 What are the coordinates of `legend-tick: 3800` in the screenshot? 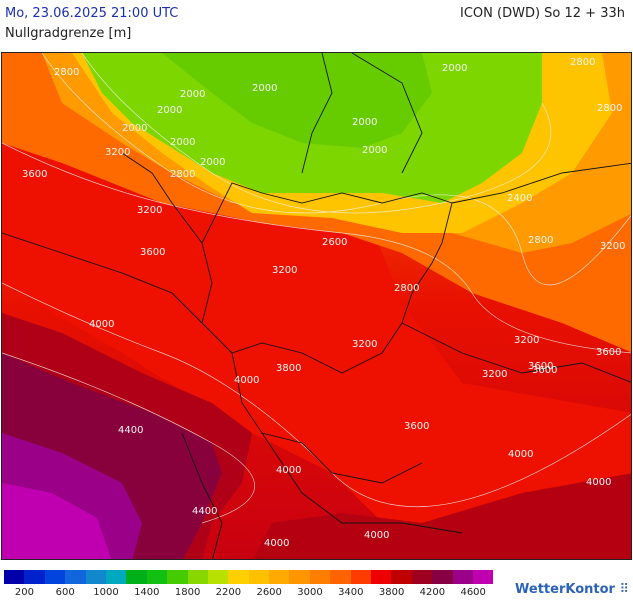 It's located at (391, 592).